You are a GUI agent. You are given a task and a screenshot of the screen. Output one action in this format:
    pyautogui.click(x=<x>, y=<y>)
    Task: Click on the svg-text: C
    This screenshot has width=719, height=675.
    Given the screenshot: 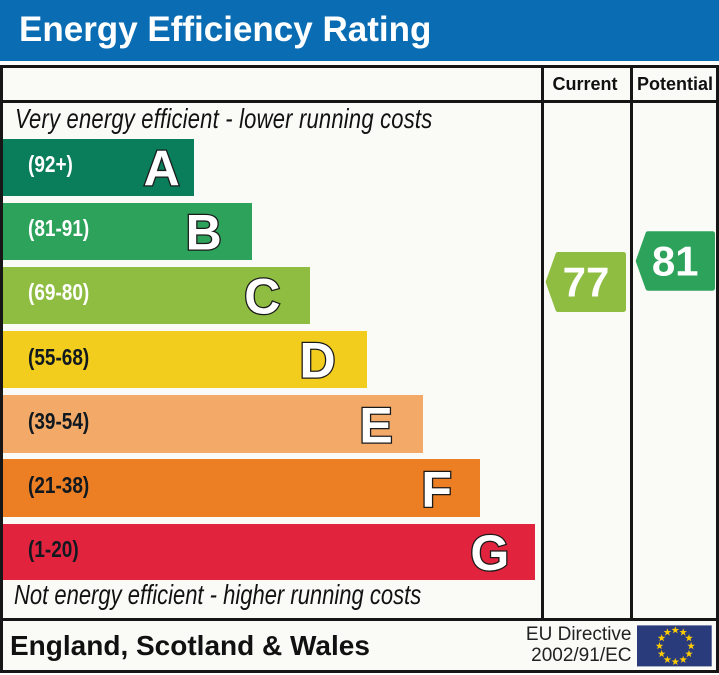 What is the action you would take?
    pyautogui.click(x=262, y=297)
    